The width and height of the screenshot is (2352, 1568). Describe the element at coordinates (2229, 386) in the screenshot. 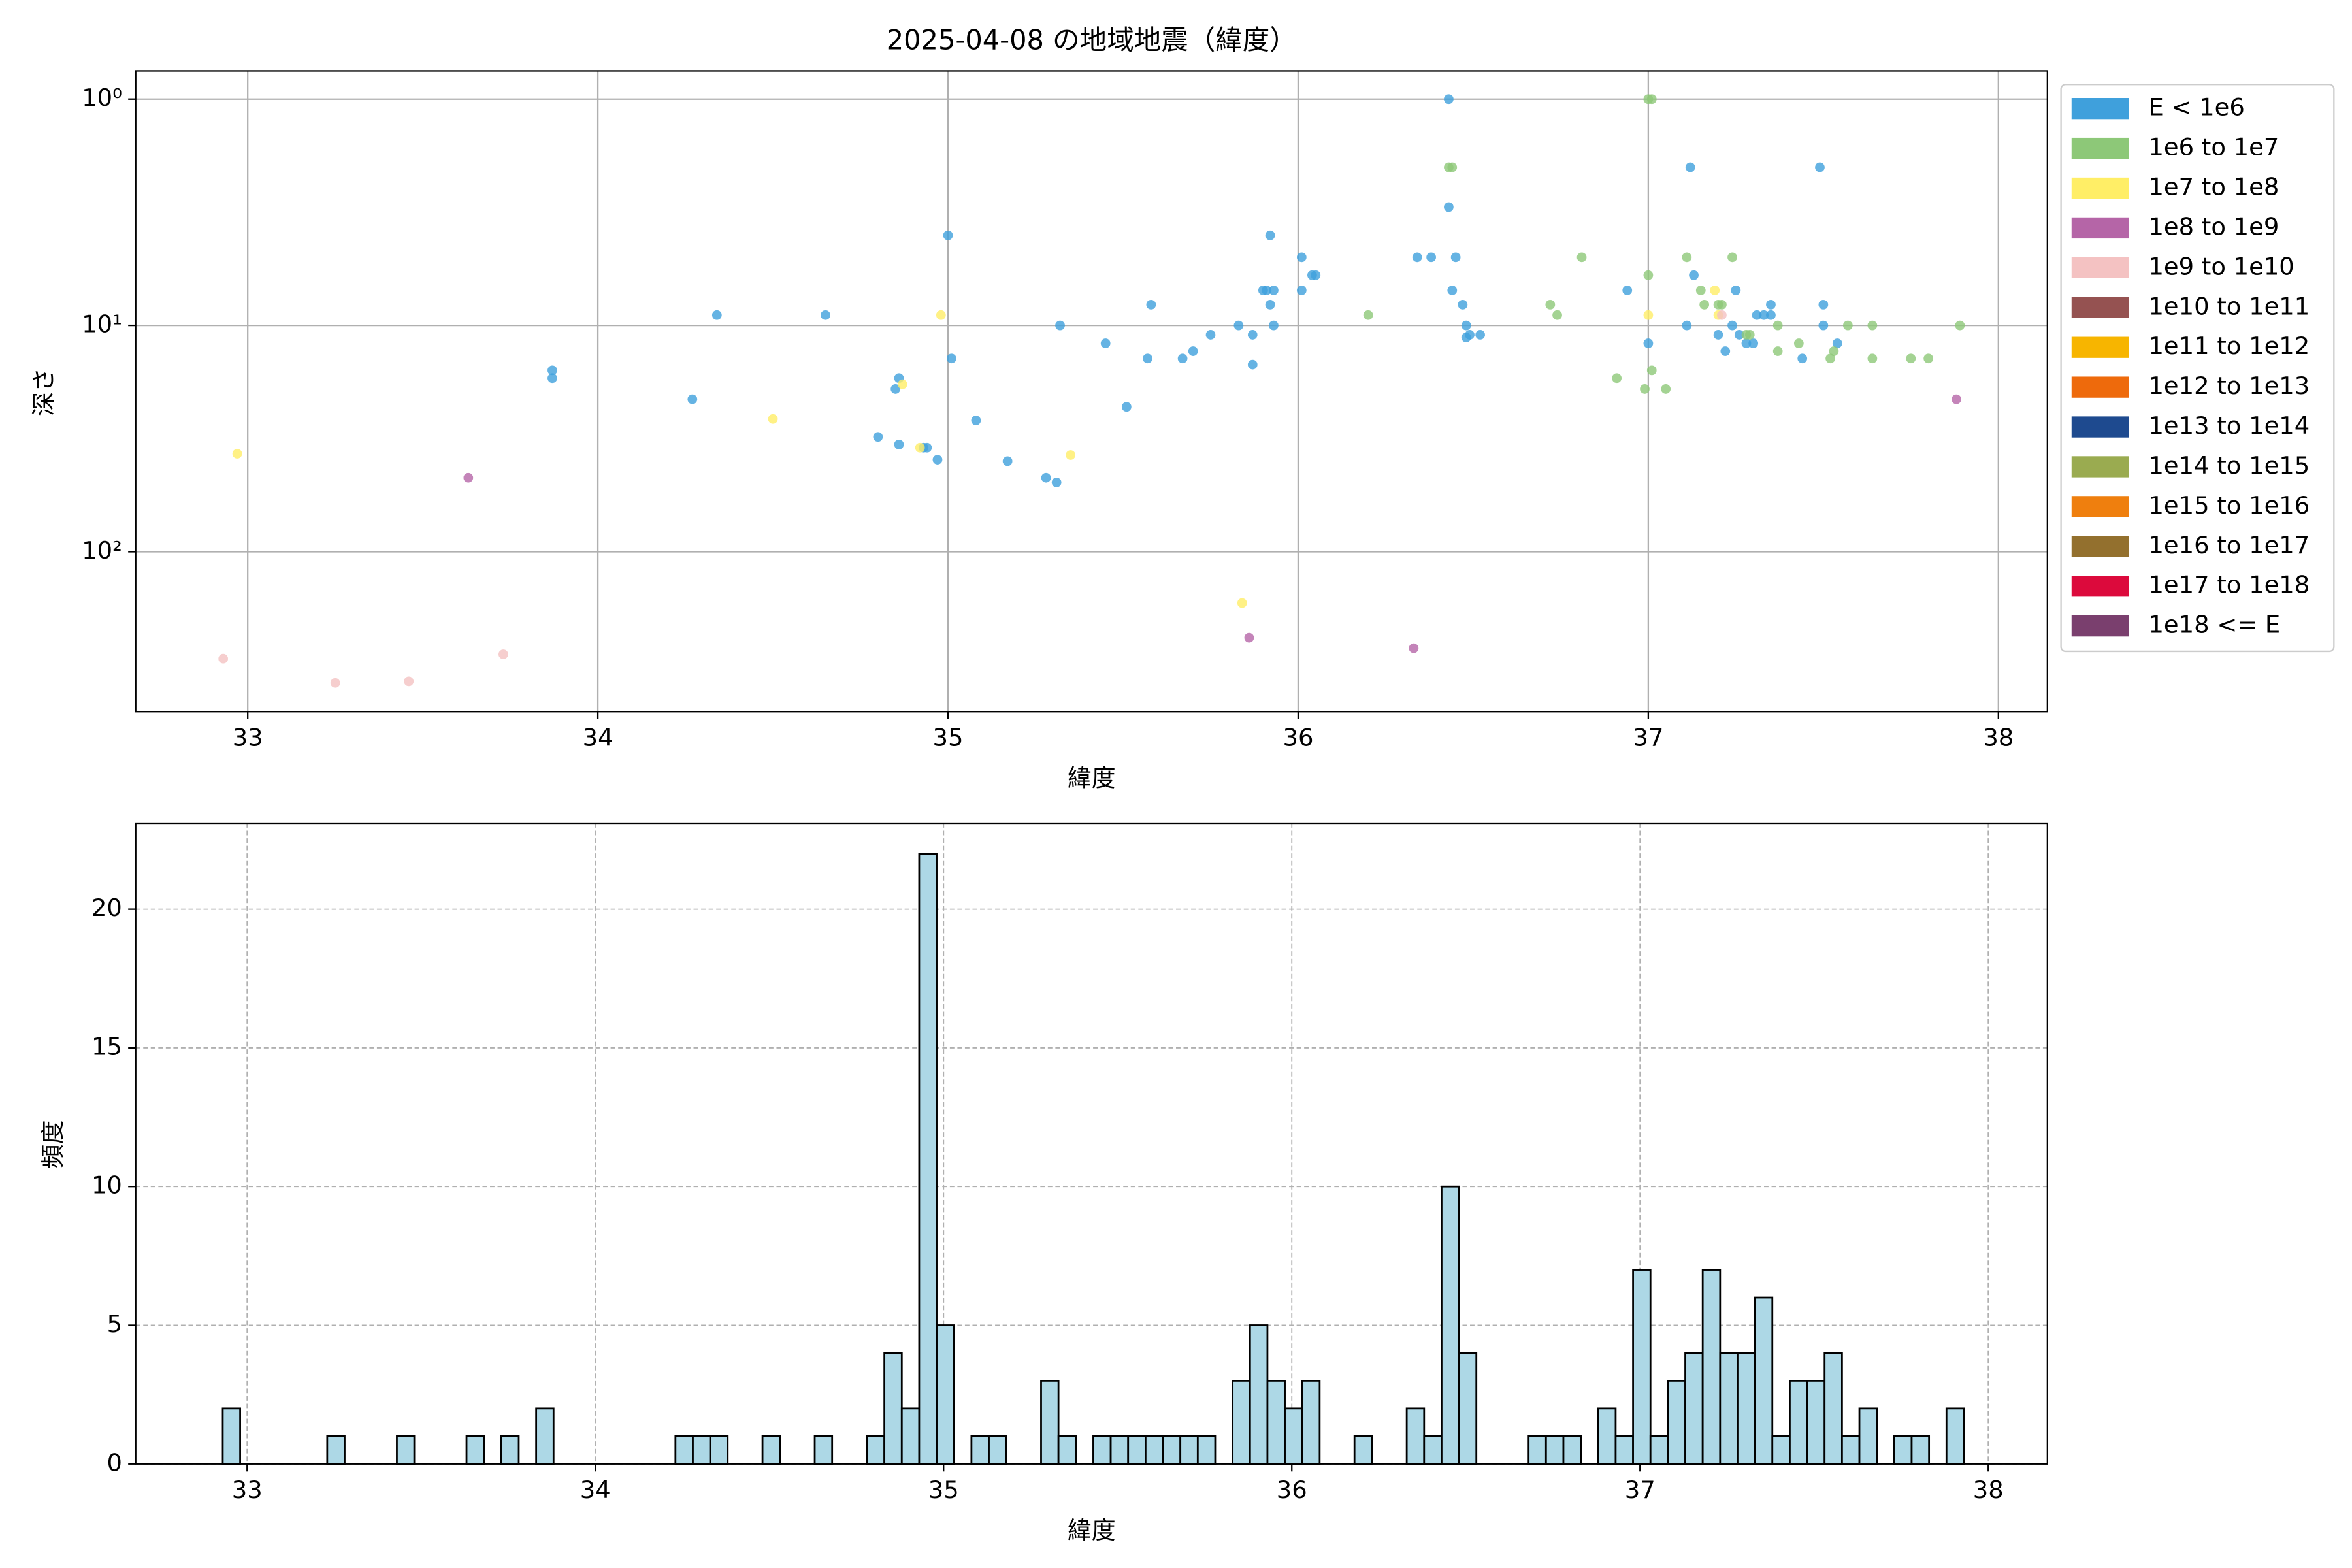

I see `legend-label: 1e12 to 1e13` at that location.